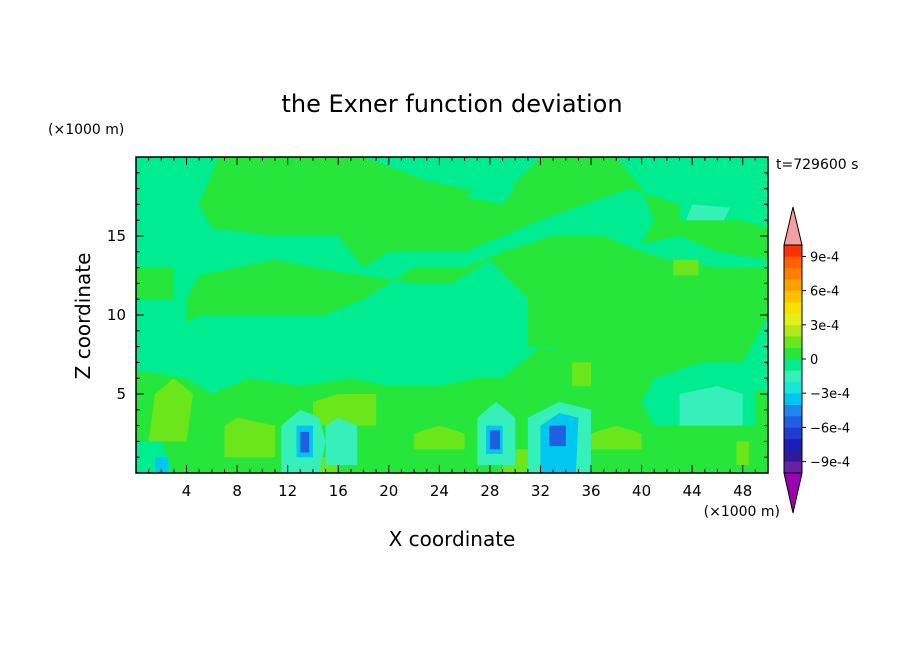  I want to click on time-label: t=729600 s, so click(817, 165).